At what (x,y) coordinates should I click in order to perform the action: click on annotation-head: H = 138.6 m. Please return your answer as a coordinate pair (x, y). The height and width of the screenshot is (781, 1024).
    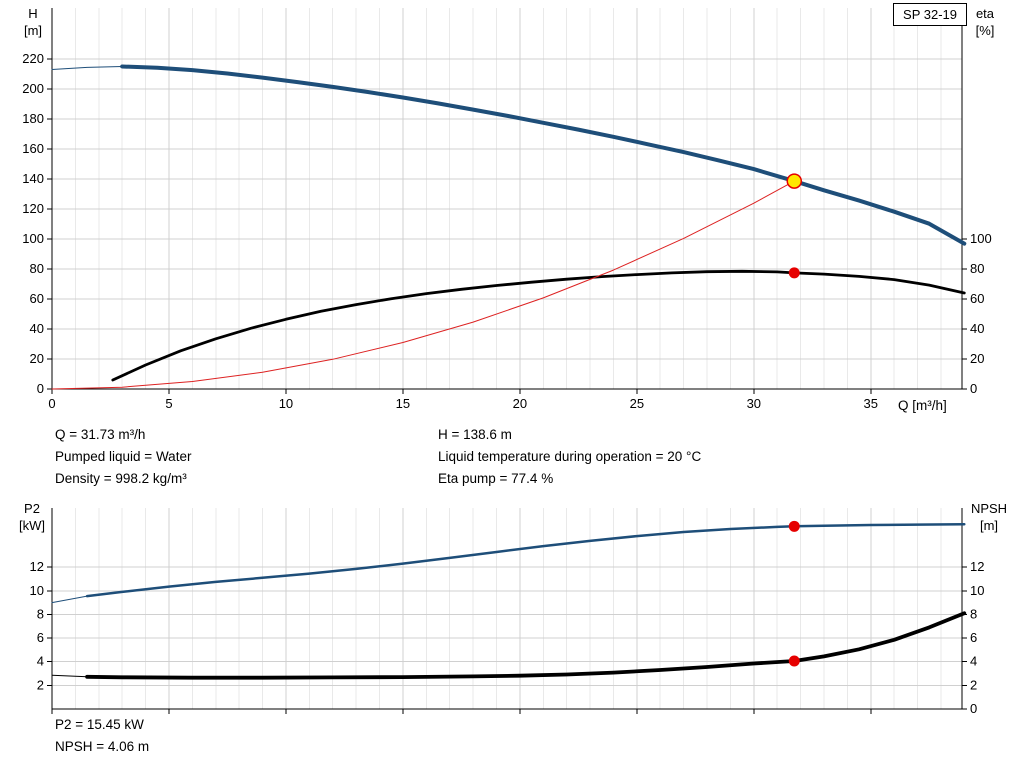
    Looking at the image, I should click on (475, 434).